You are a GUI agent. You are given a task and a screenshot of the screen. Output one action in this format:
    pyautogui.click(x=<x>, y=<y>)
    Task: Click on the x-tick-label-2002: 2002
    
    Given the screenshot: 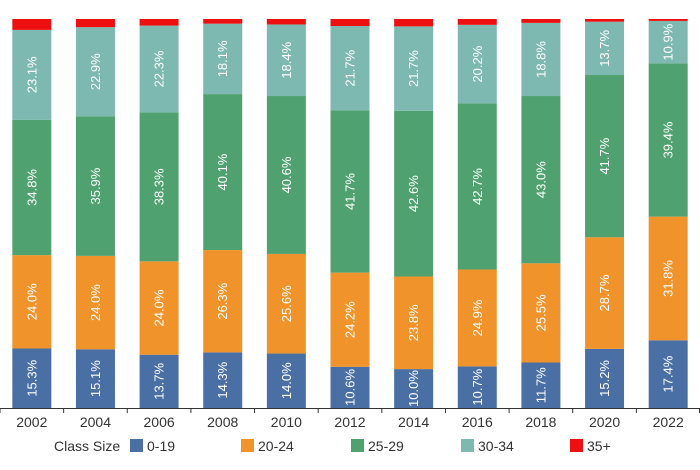 What is the action you would take?
    pyautogui.click(x=31, y=422)
    